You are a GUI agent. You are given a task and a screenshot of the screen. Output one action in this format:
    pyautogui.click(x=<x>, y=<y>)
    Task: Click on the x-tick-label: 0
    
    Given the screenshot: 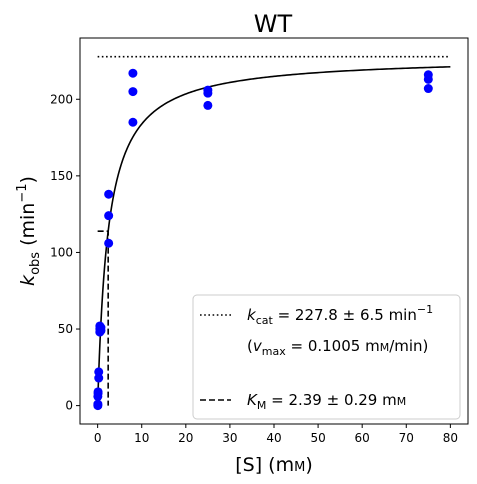 What is the action you would take?
    pyautogui.click(x=98, y=438)
    